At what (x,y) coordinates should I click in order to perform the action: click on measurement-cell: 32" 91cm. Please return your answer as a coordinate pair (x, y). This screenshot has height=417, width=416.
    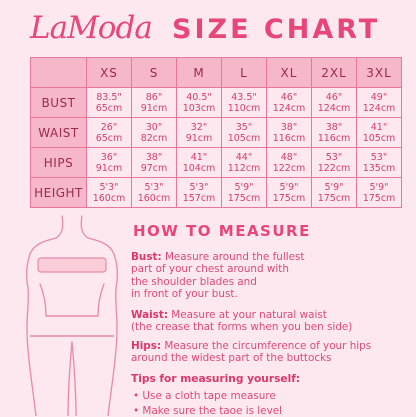
    Looking at the image, I should click on (199, 132).